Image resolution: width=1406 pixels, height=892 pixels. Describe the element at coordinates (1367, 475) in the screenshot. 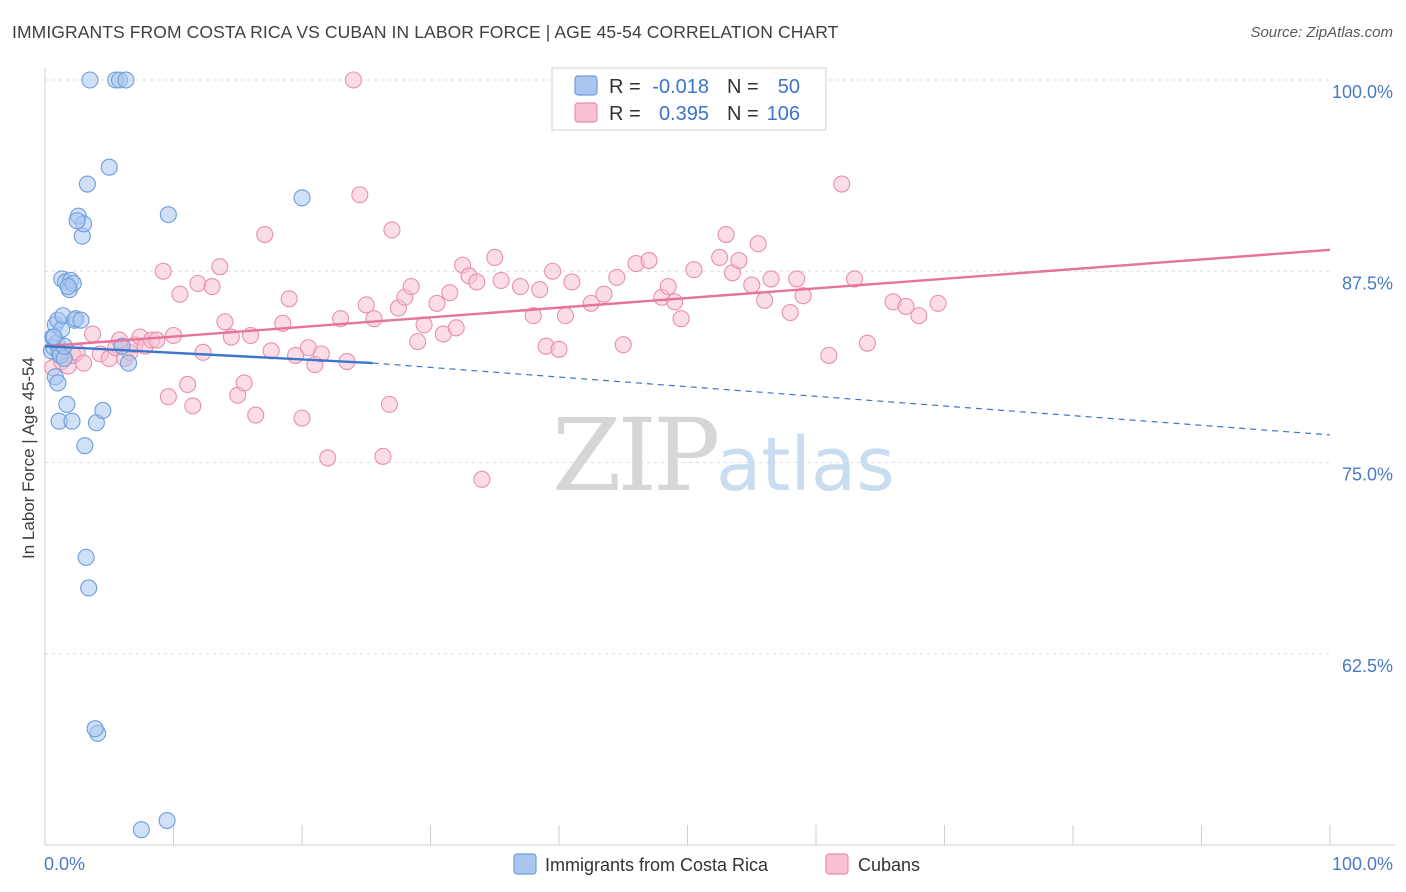

I see `y-tick-label: 75.0%` at that location.